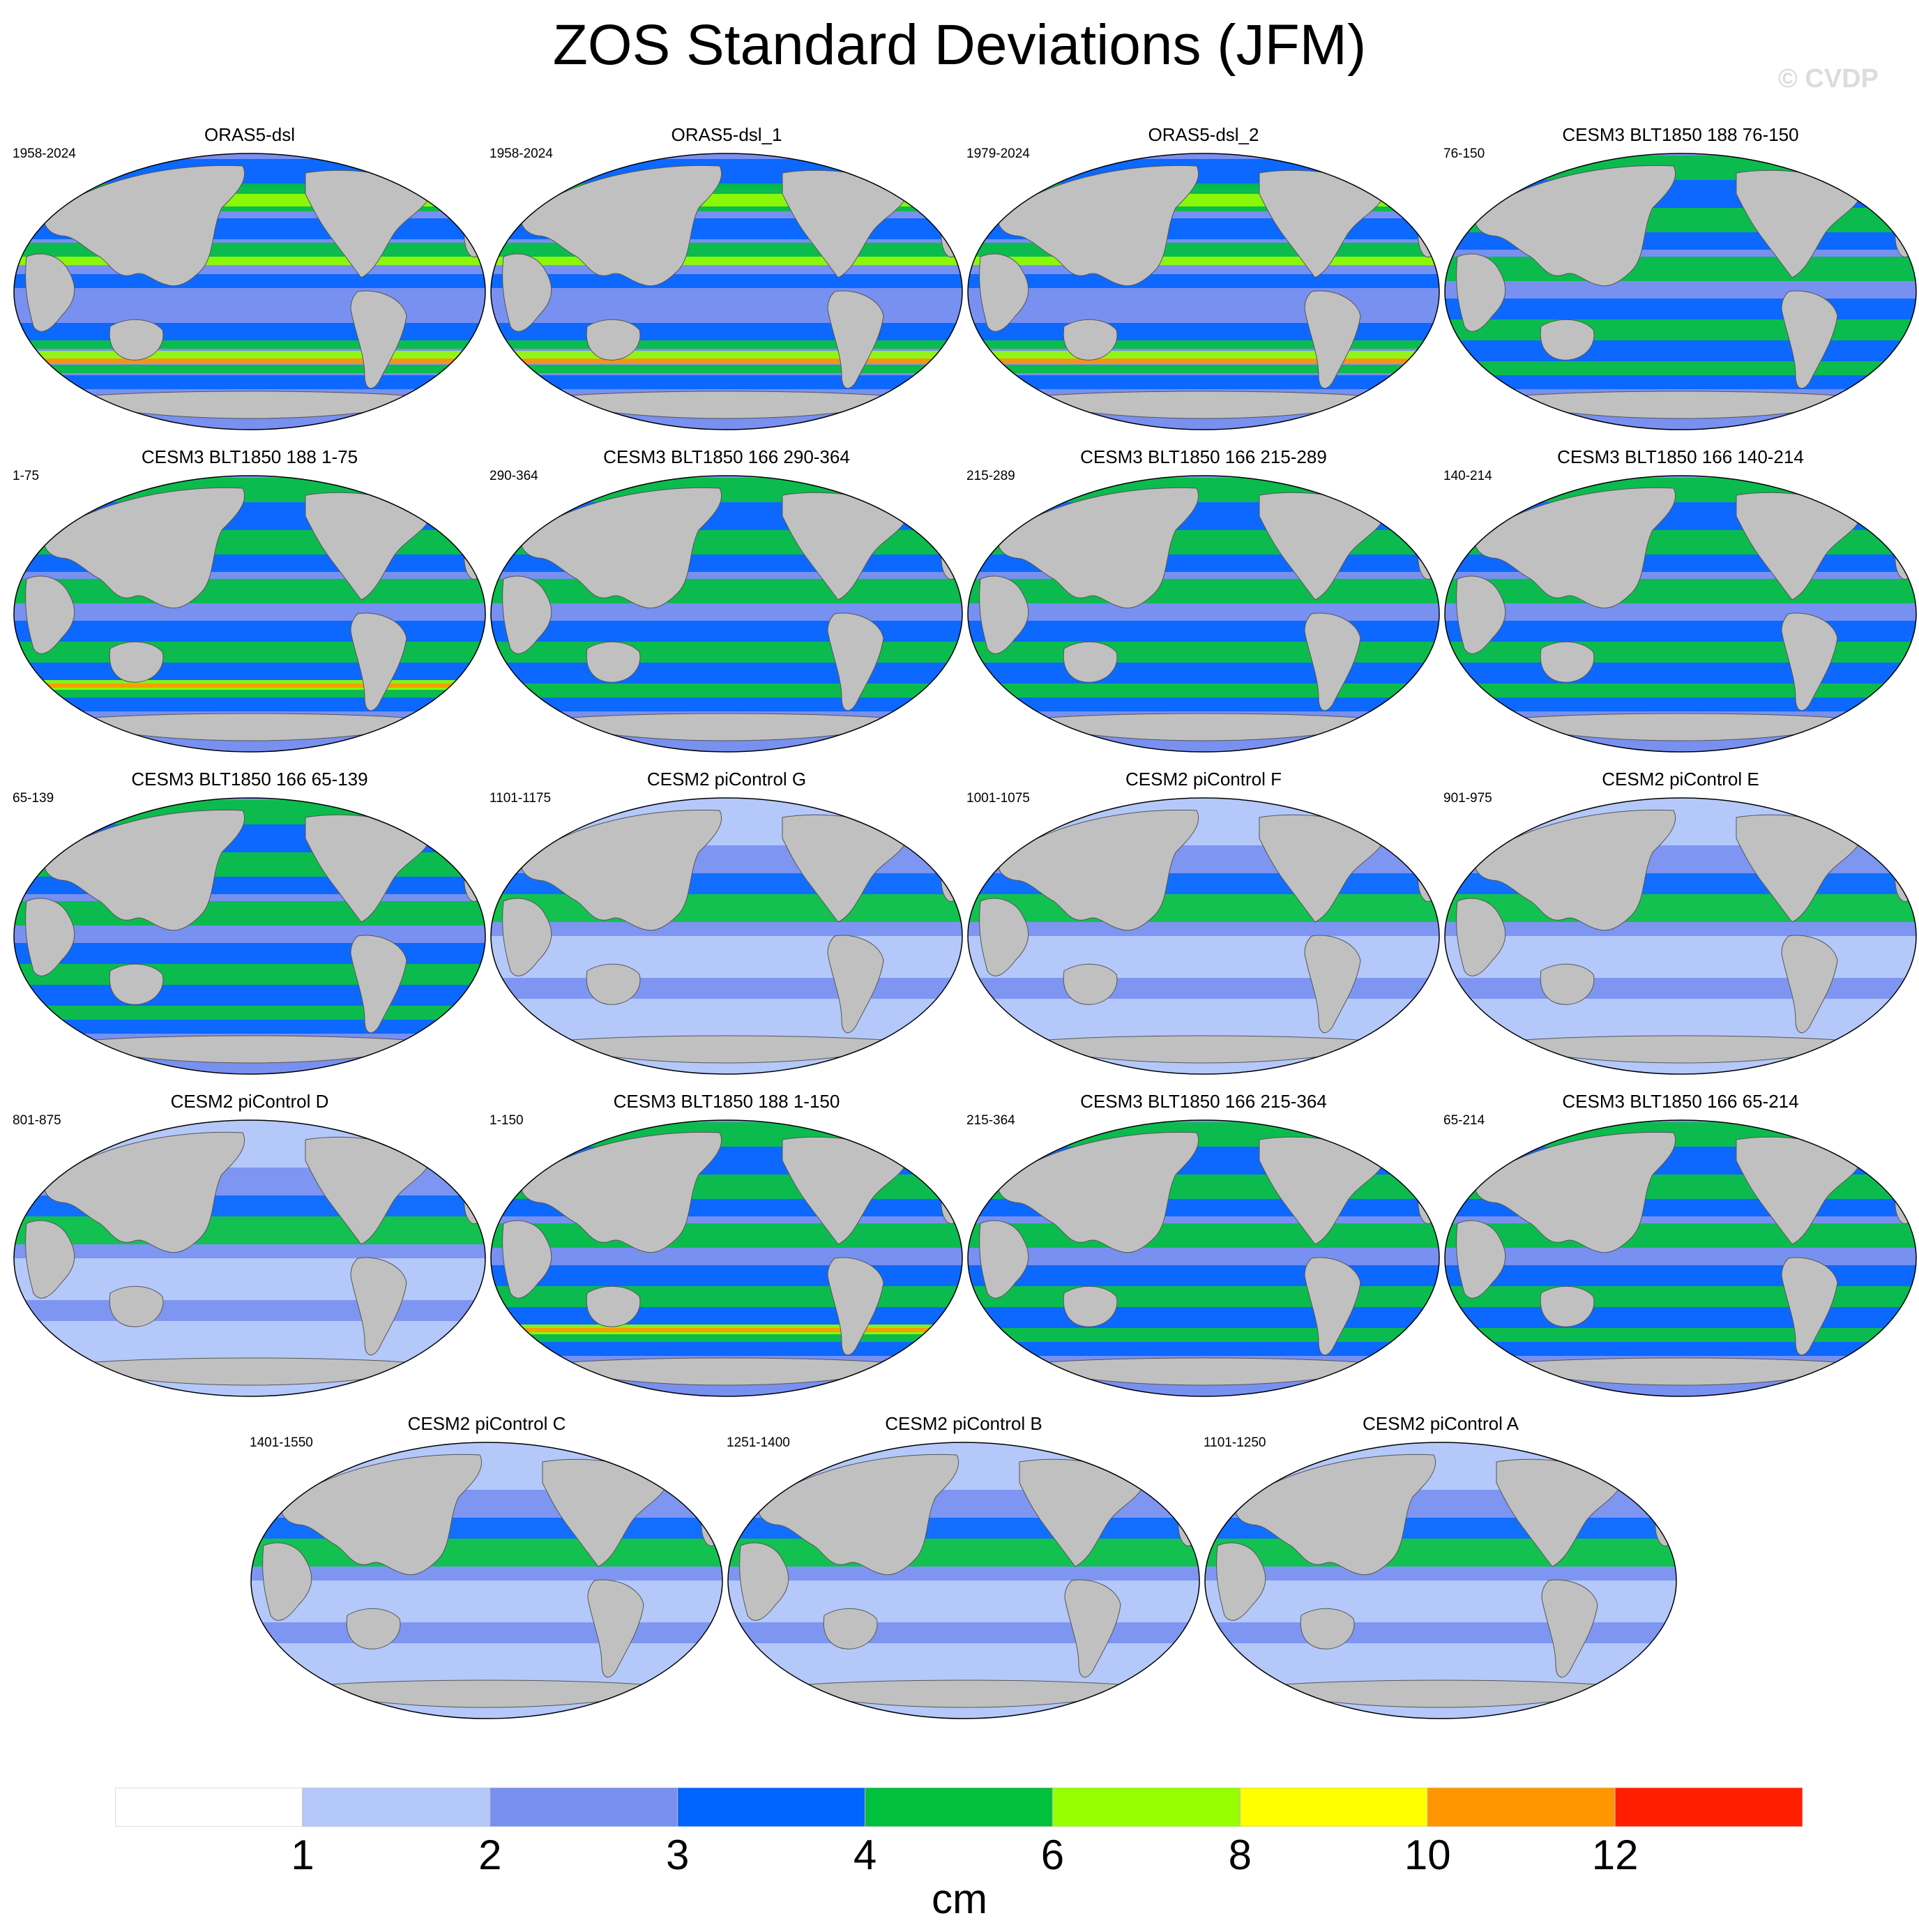  Describe the element at coordinates (490, 1855) in the screenshot. I see `colorbar-tick-label: 2` at that location.